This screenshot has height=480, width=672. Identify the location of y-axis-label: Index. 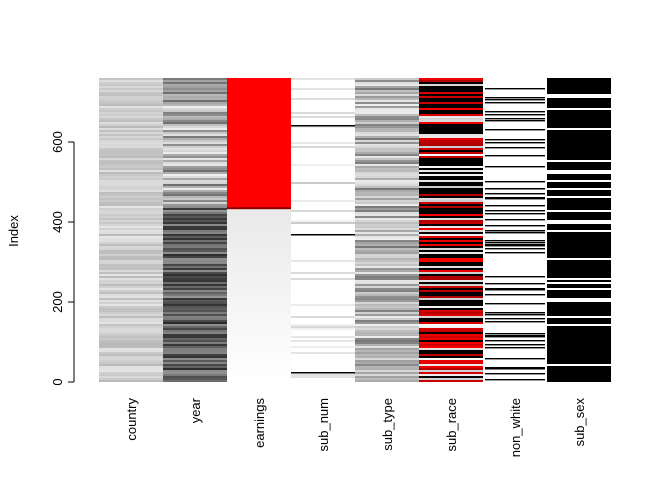
(13, 231).